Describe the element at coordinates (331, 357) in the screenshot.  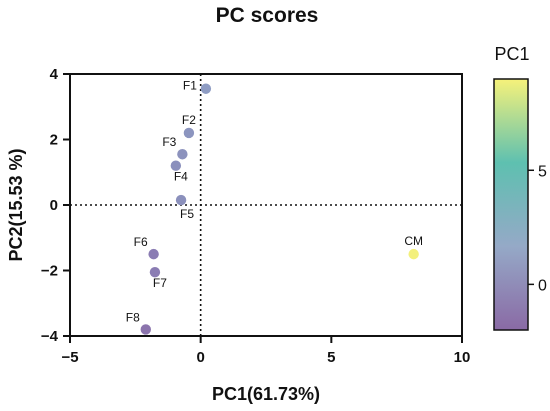
I see `x-tick-label: 5` at that location.